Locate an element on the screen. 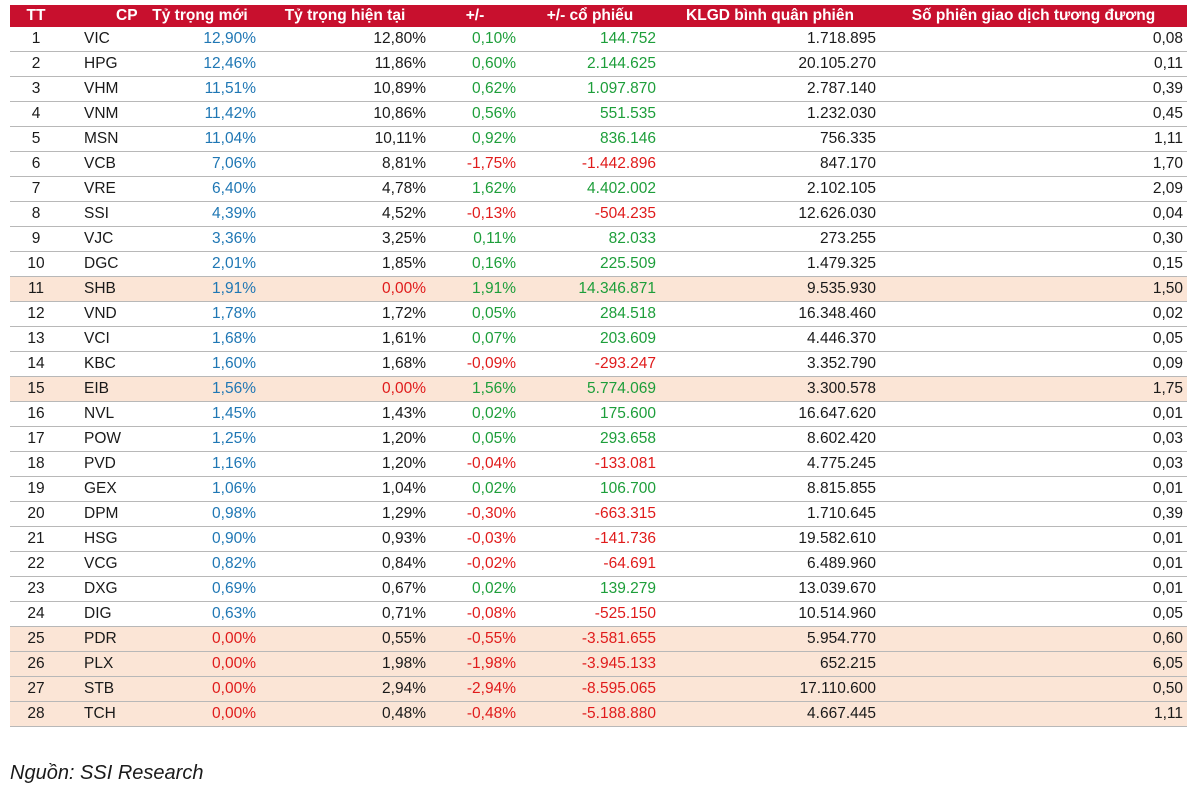 This screenshot has height=794, width=1195. cell-cp: MSN is located at coordinates (101, 139).